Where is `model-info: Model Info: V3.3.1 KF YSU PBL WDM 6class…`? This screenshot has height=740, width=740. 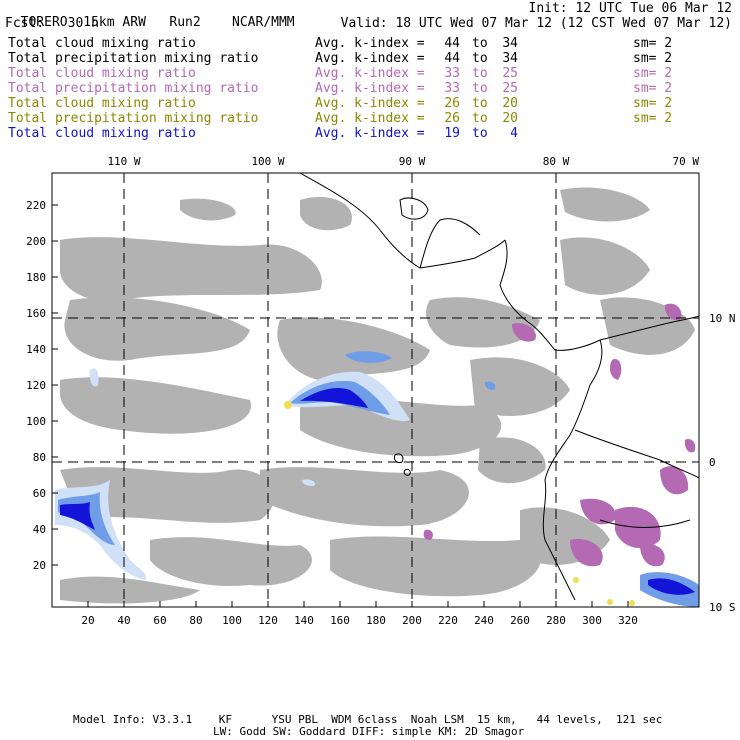
model-info: Model Info: V3.3.1 KF YSU PBL WDM 6class… is located at coordinates (368, 719).